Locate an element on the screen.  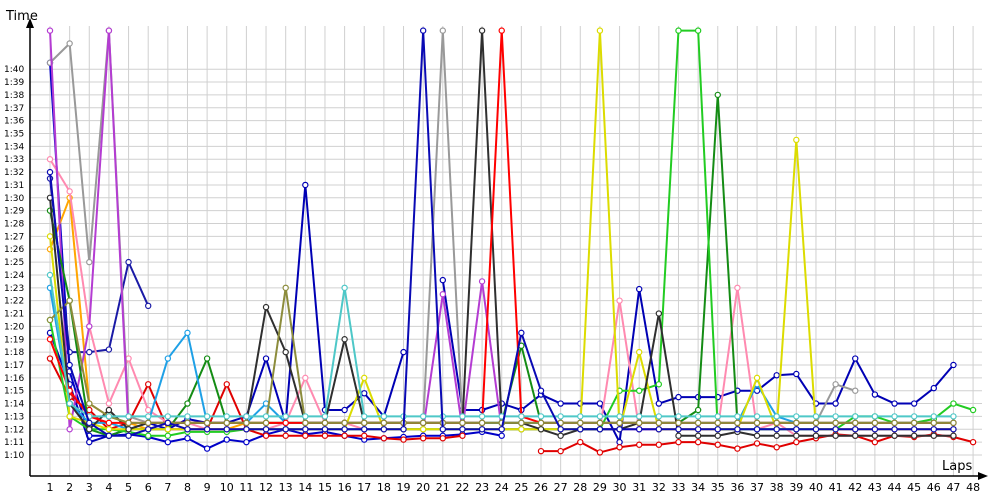
y-tick-label: 1:35 is located at coordinates (14, 135).